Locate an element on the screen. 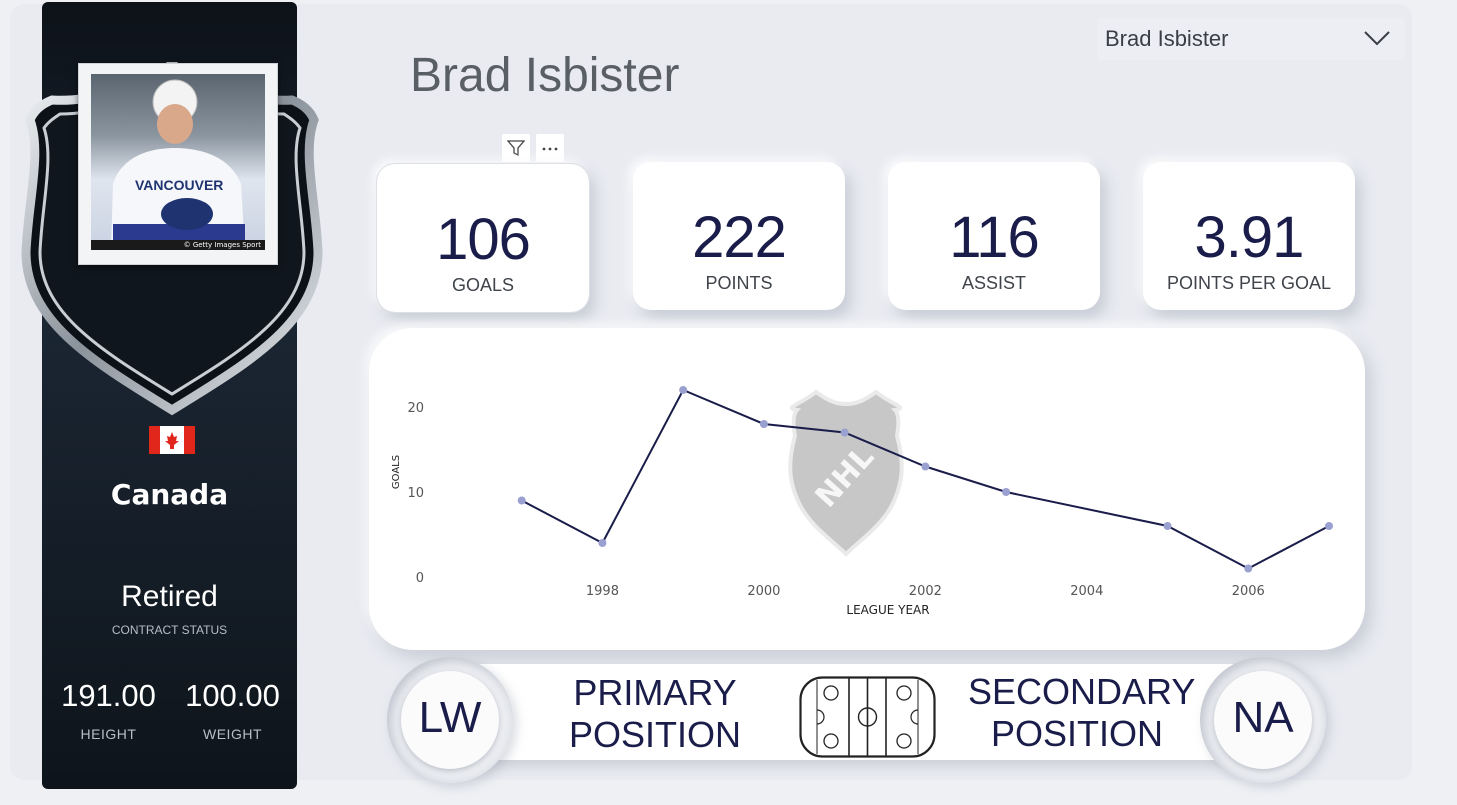 The height and width of the screenshot is (805, 1457). x-tick-label: 2004 is located at coordinates (1086, 591).